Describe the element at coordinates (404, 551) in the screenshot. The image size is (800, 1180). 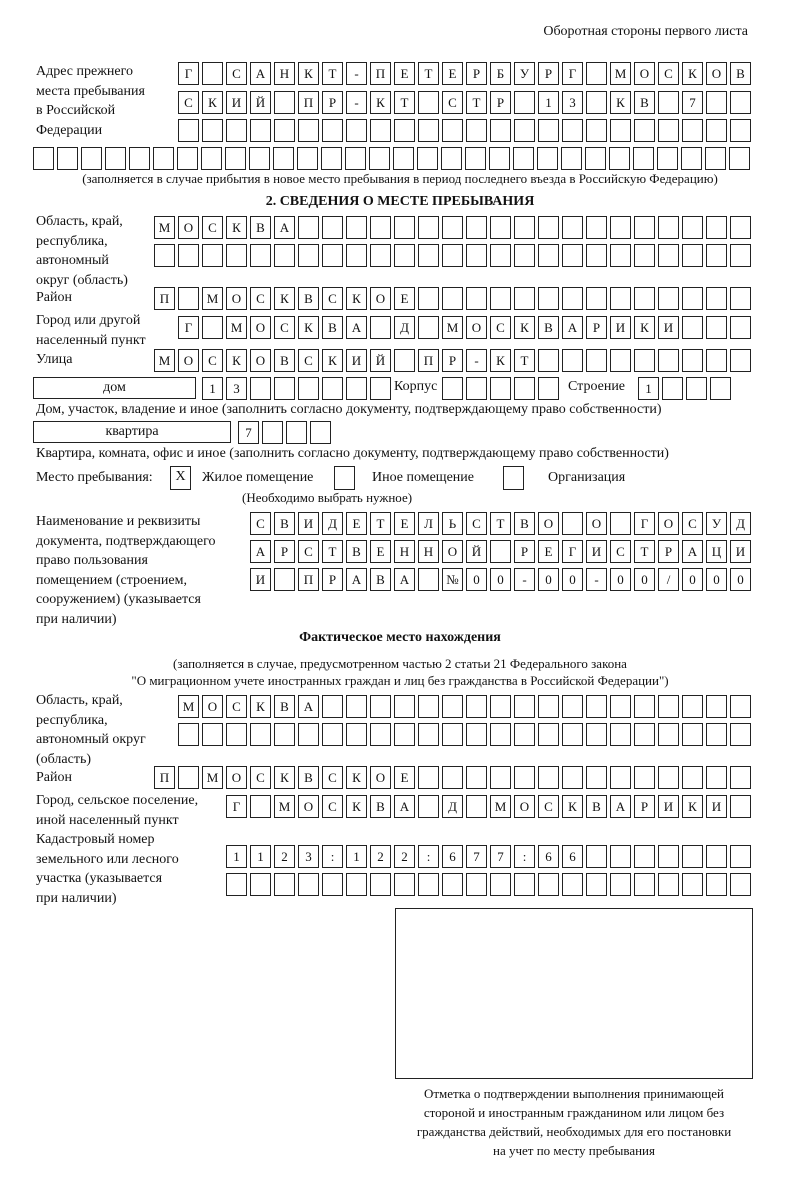
I see `char-cell: Н` at that location.